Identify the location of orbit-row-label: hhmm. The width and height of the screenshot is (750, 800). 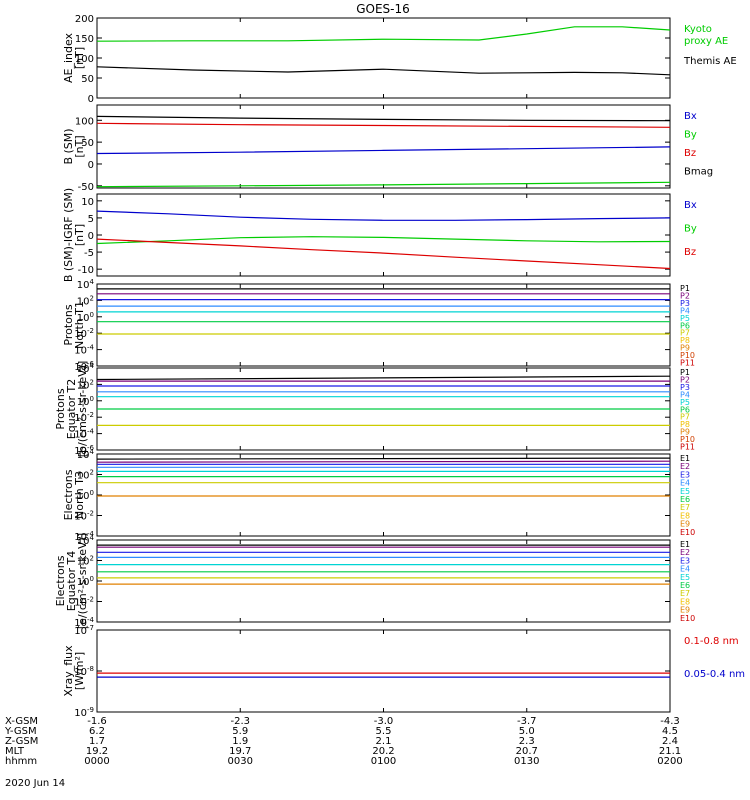
(21, 761).